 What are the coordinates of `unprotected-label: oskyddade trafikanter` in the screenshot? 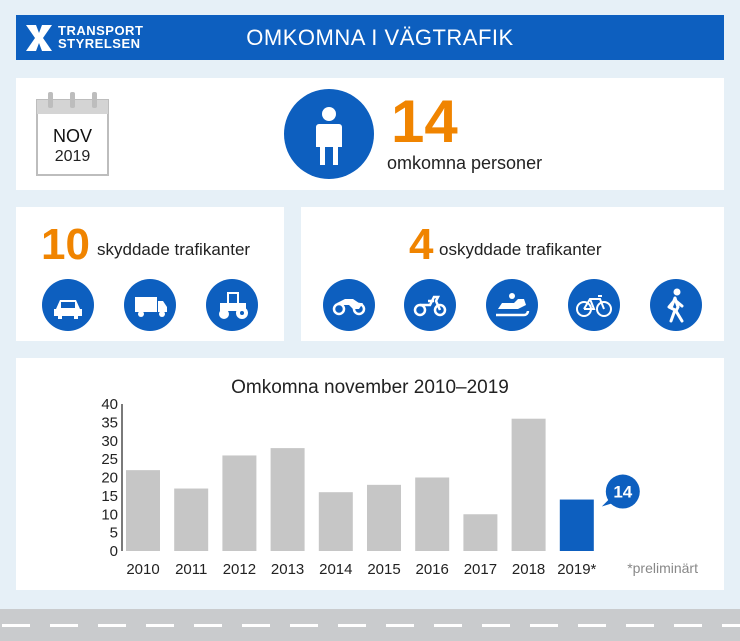 It's located at (520, 249).